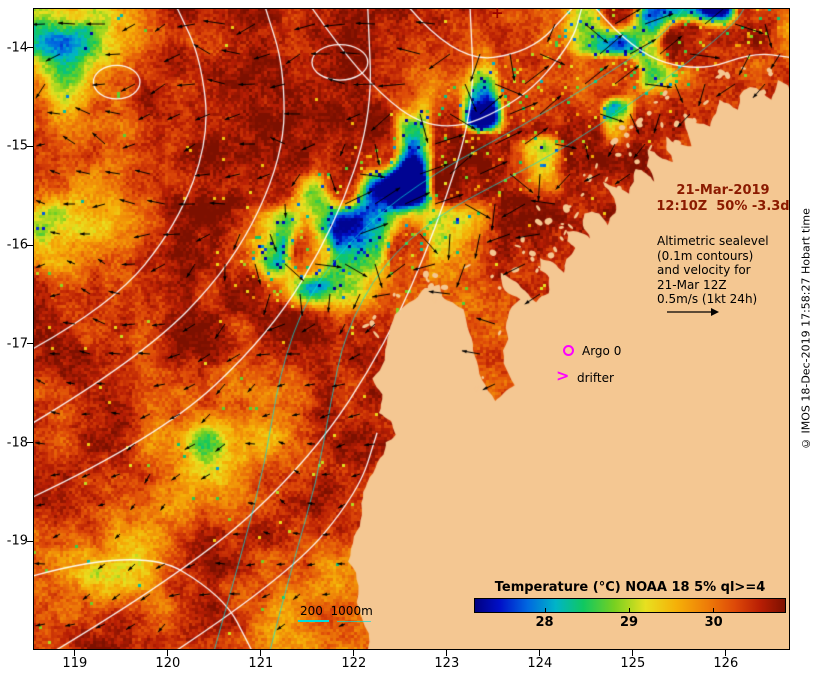 The height and width of the screenshot is (680, 820). I want to click on x-axis-tick-label: 120, so click(168, 663).